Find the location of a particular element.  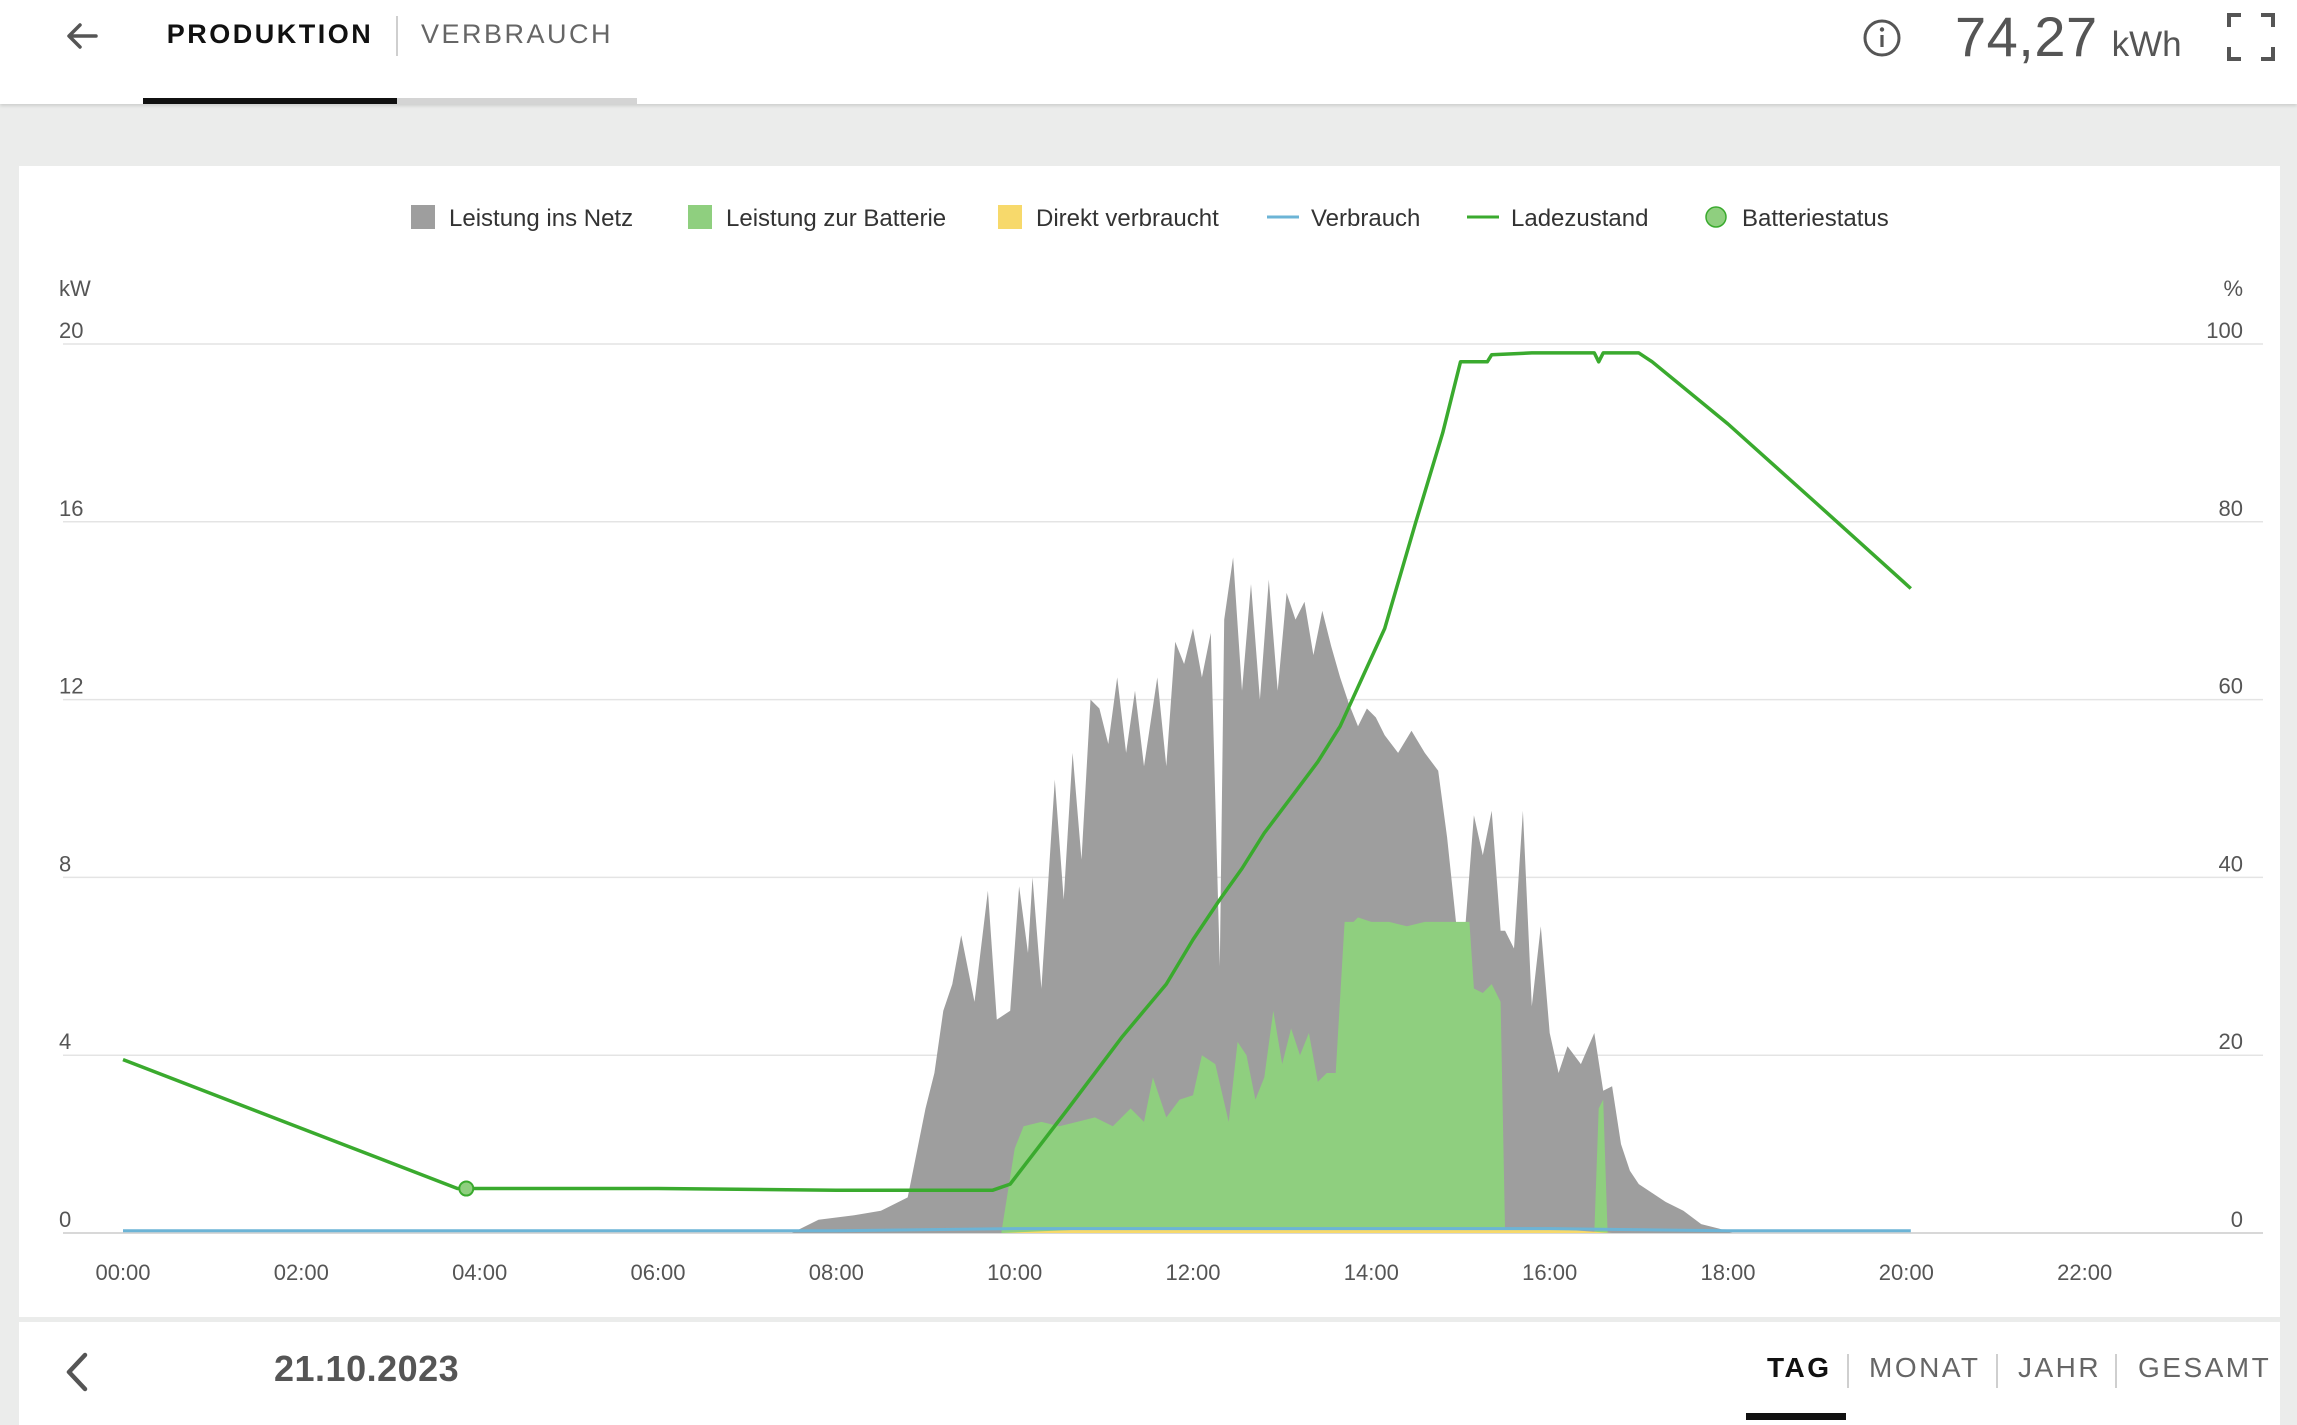

x-tick-label: 10:00 is located at coordinates (1014, 1272).